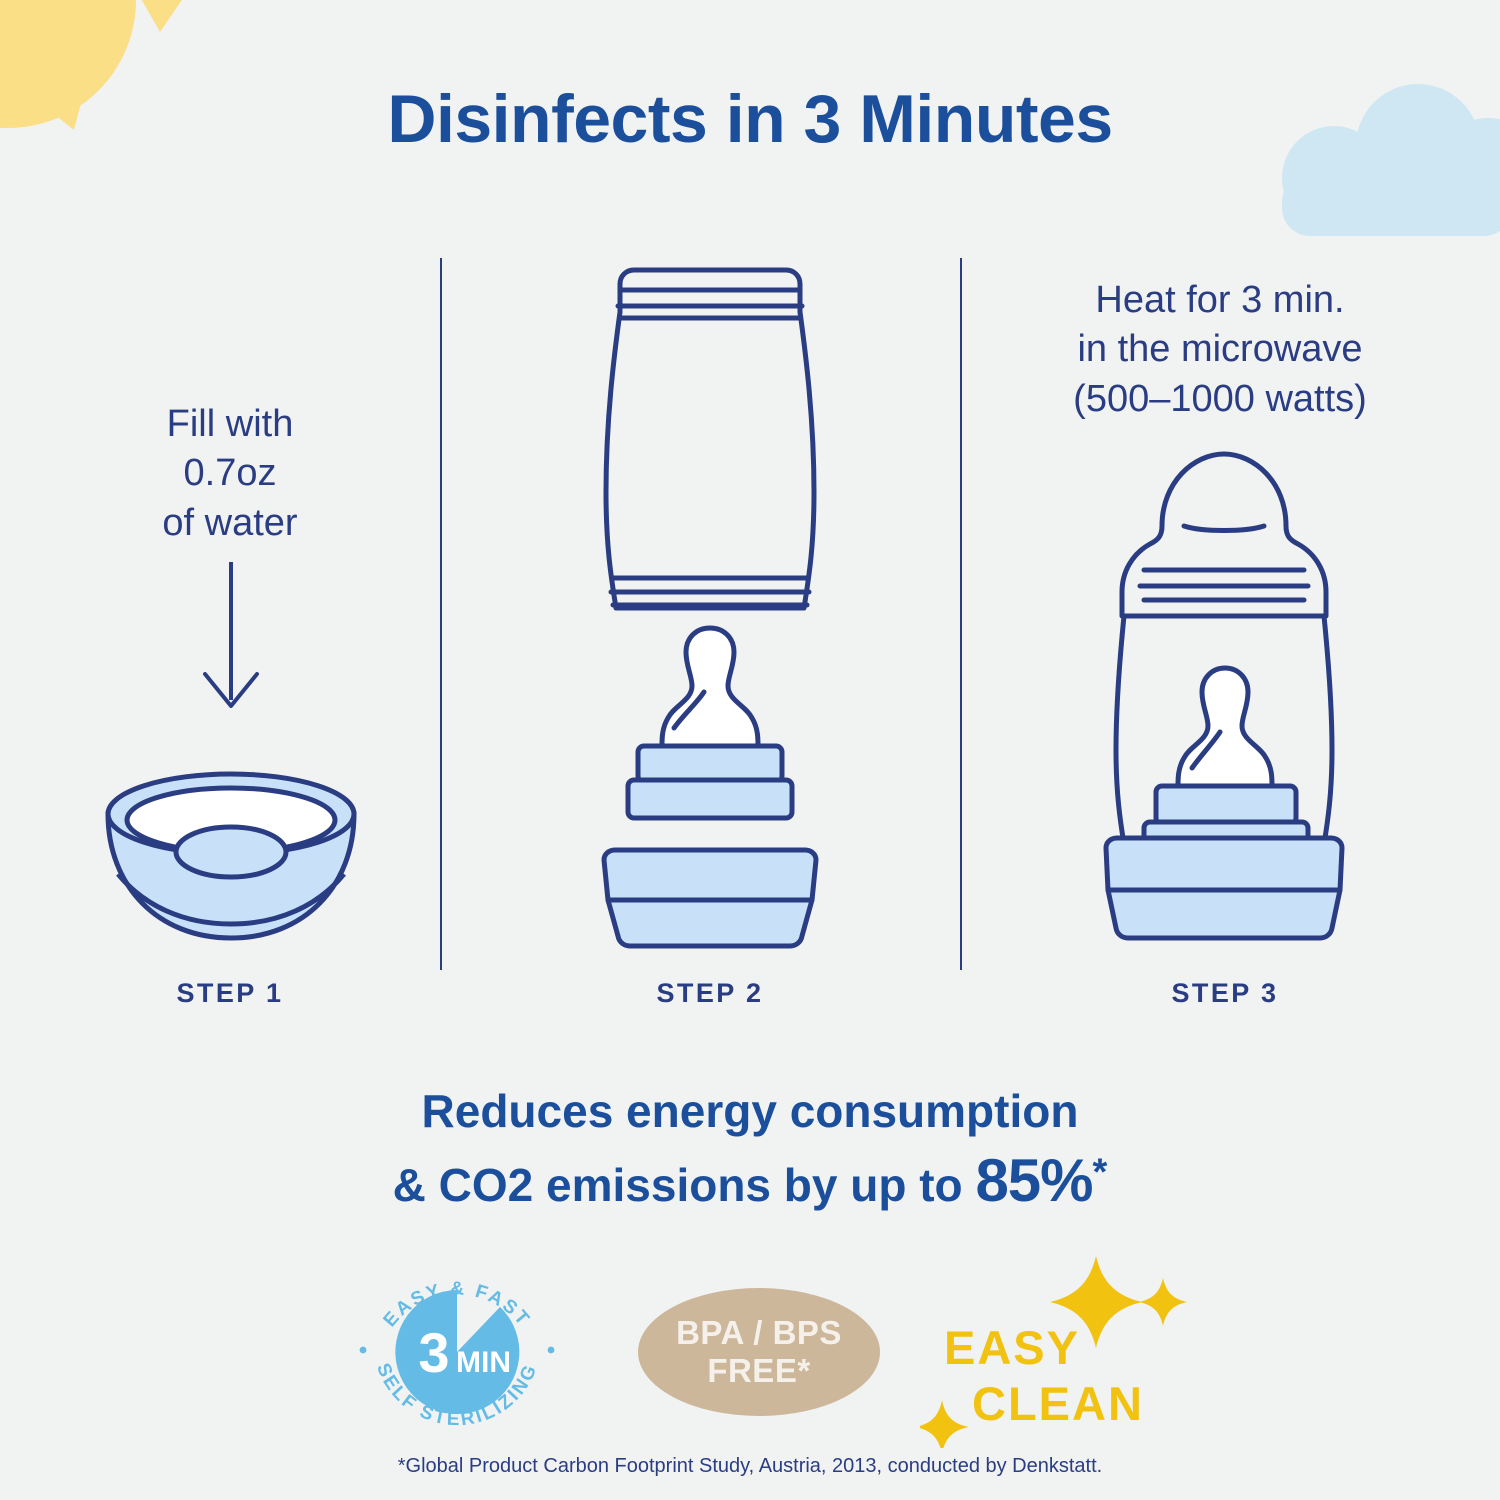 Image resolution: width=1500 pixels, height=1500 pixels. Describe the element at coordinates (1100, 1172) in the screenshot. I see `claim-asterisk: *` at that location.